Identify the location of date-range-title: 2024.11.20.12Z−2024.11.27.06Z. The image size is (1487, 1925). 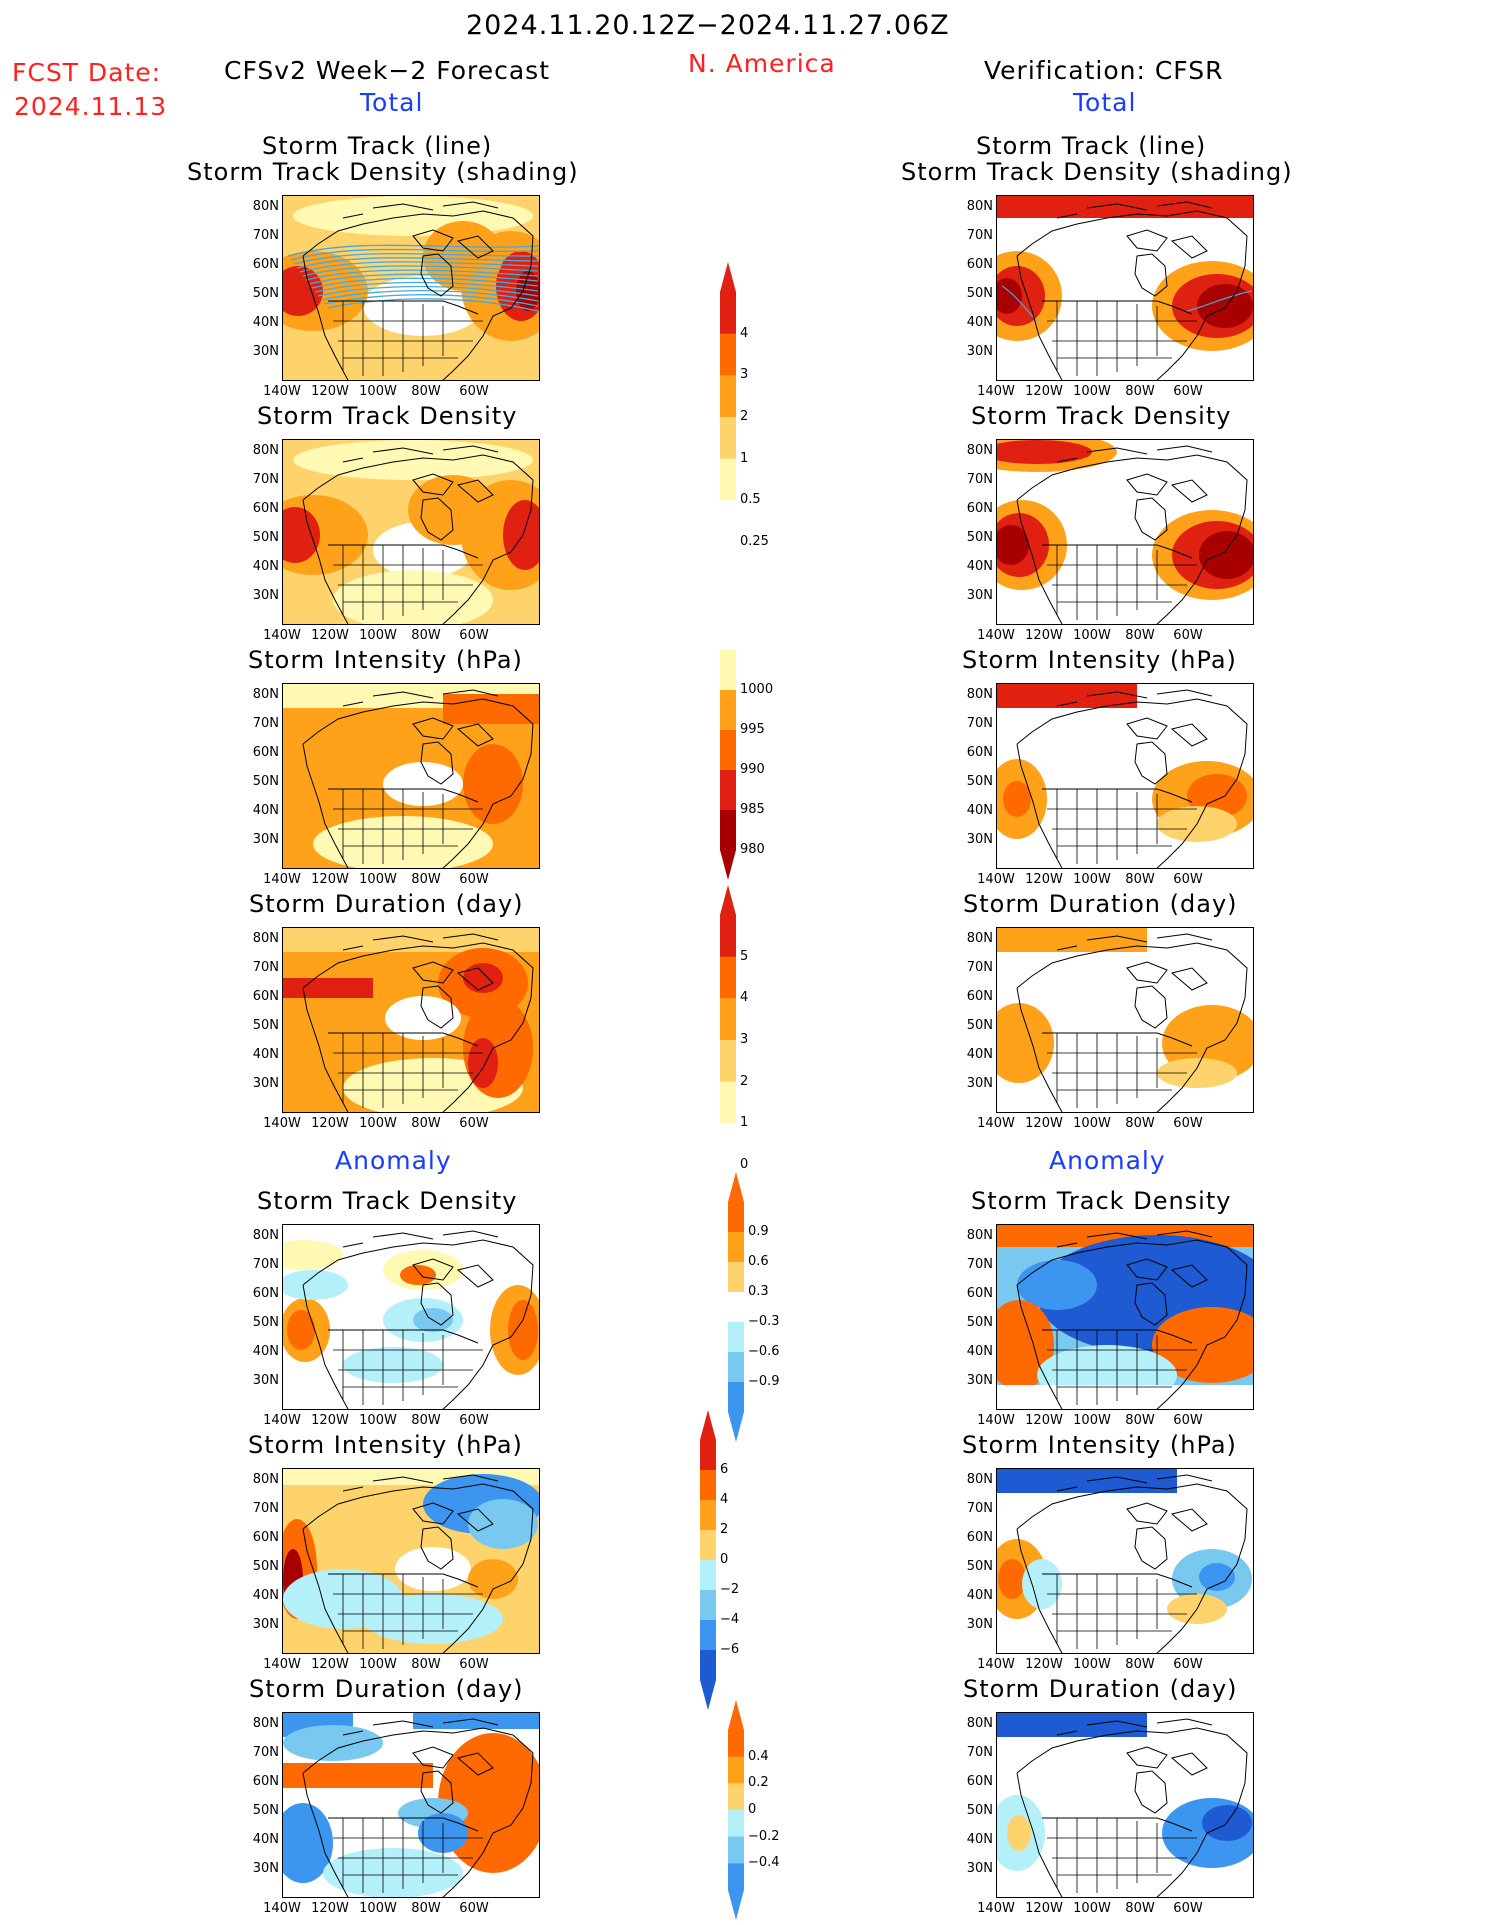
(708, 25).